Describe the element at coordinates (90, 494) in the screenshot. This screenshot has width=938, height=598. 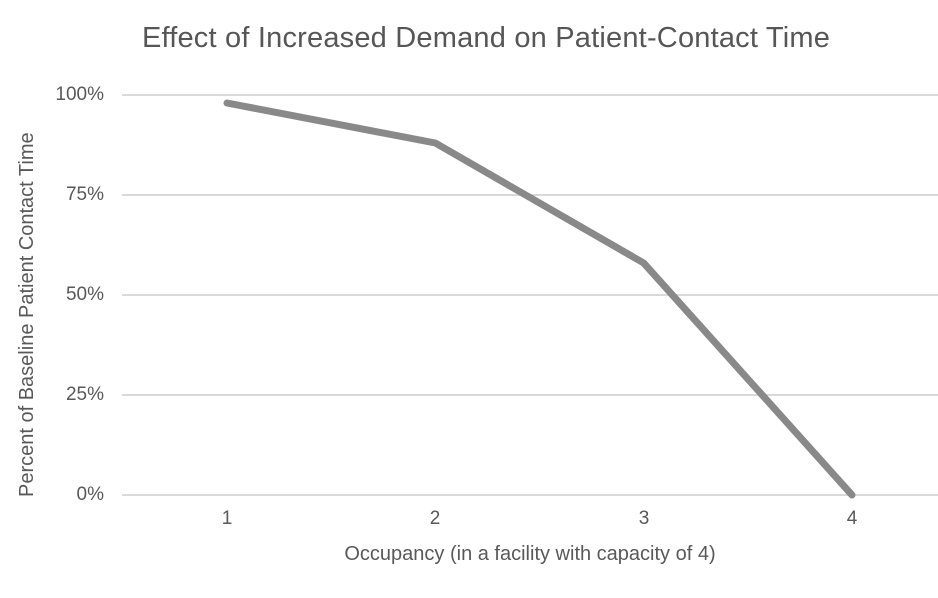
I see `y-tick-label-0: 0%` at that location.